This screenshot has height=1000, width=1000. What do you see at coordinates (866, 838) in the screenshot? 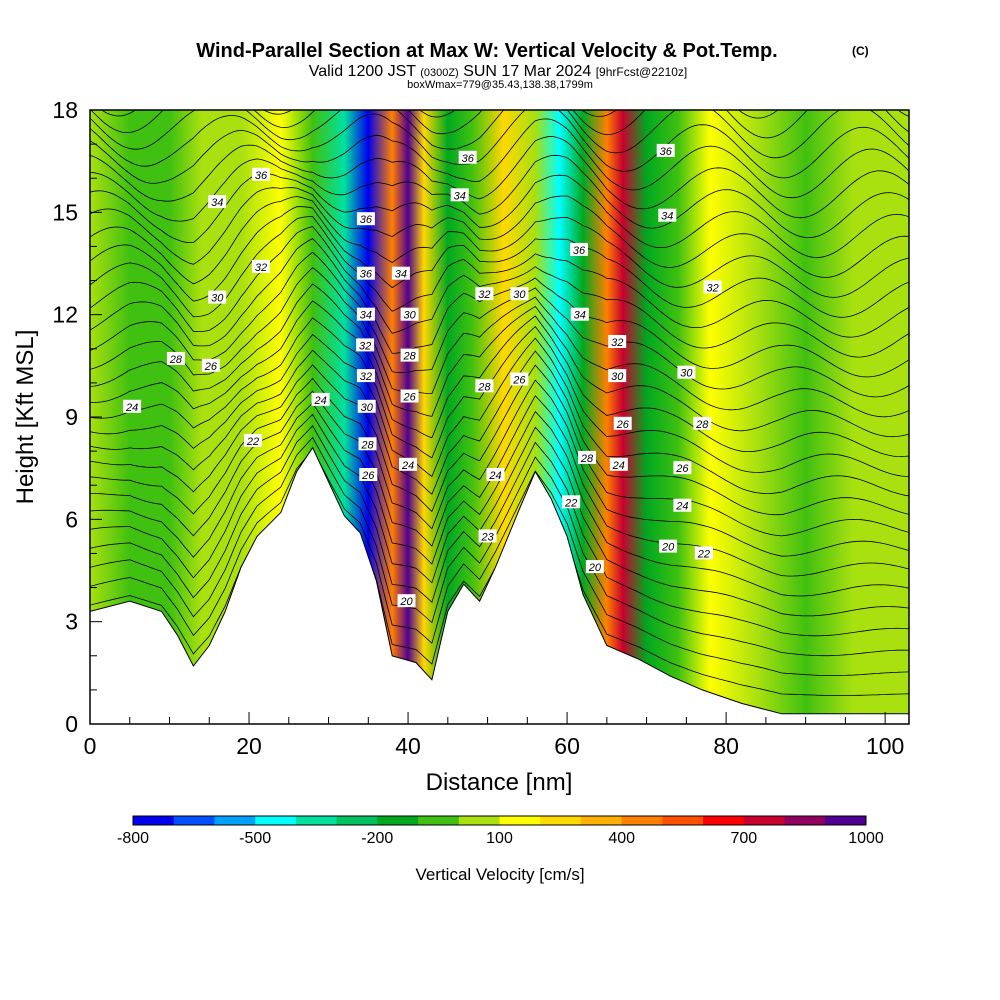
I see `colorbar-label: 1000` at bounding box center [866, 838].